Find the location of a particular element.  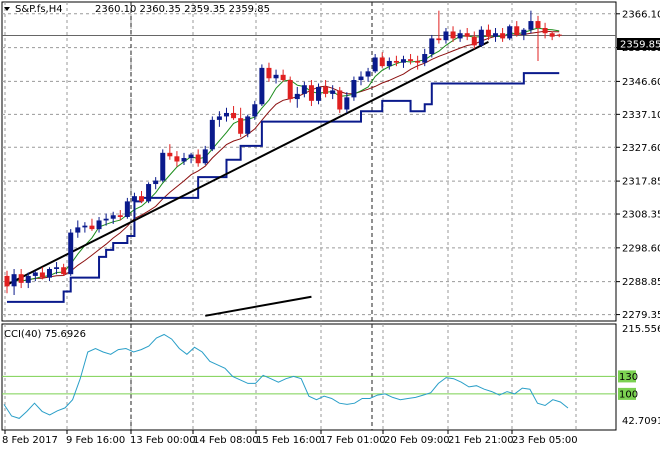

cci-tick-label: 215.5565 is located at coordinates (641, 329).